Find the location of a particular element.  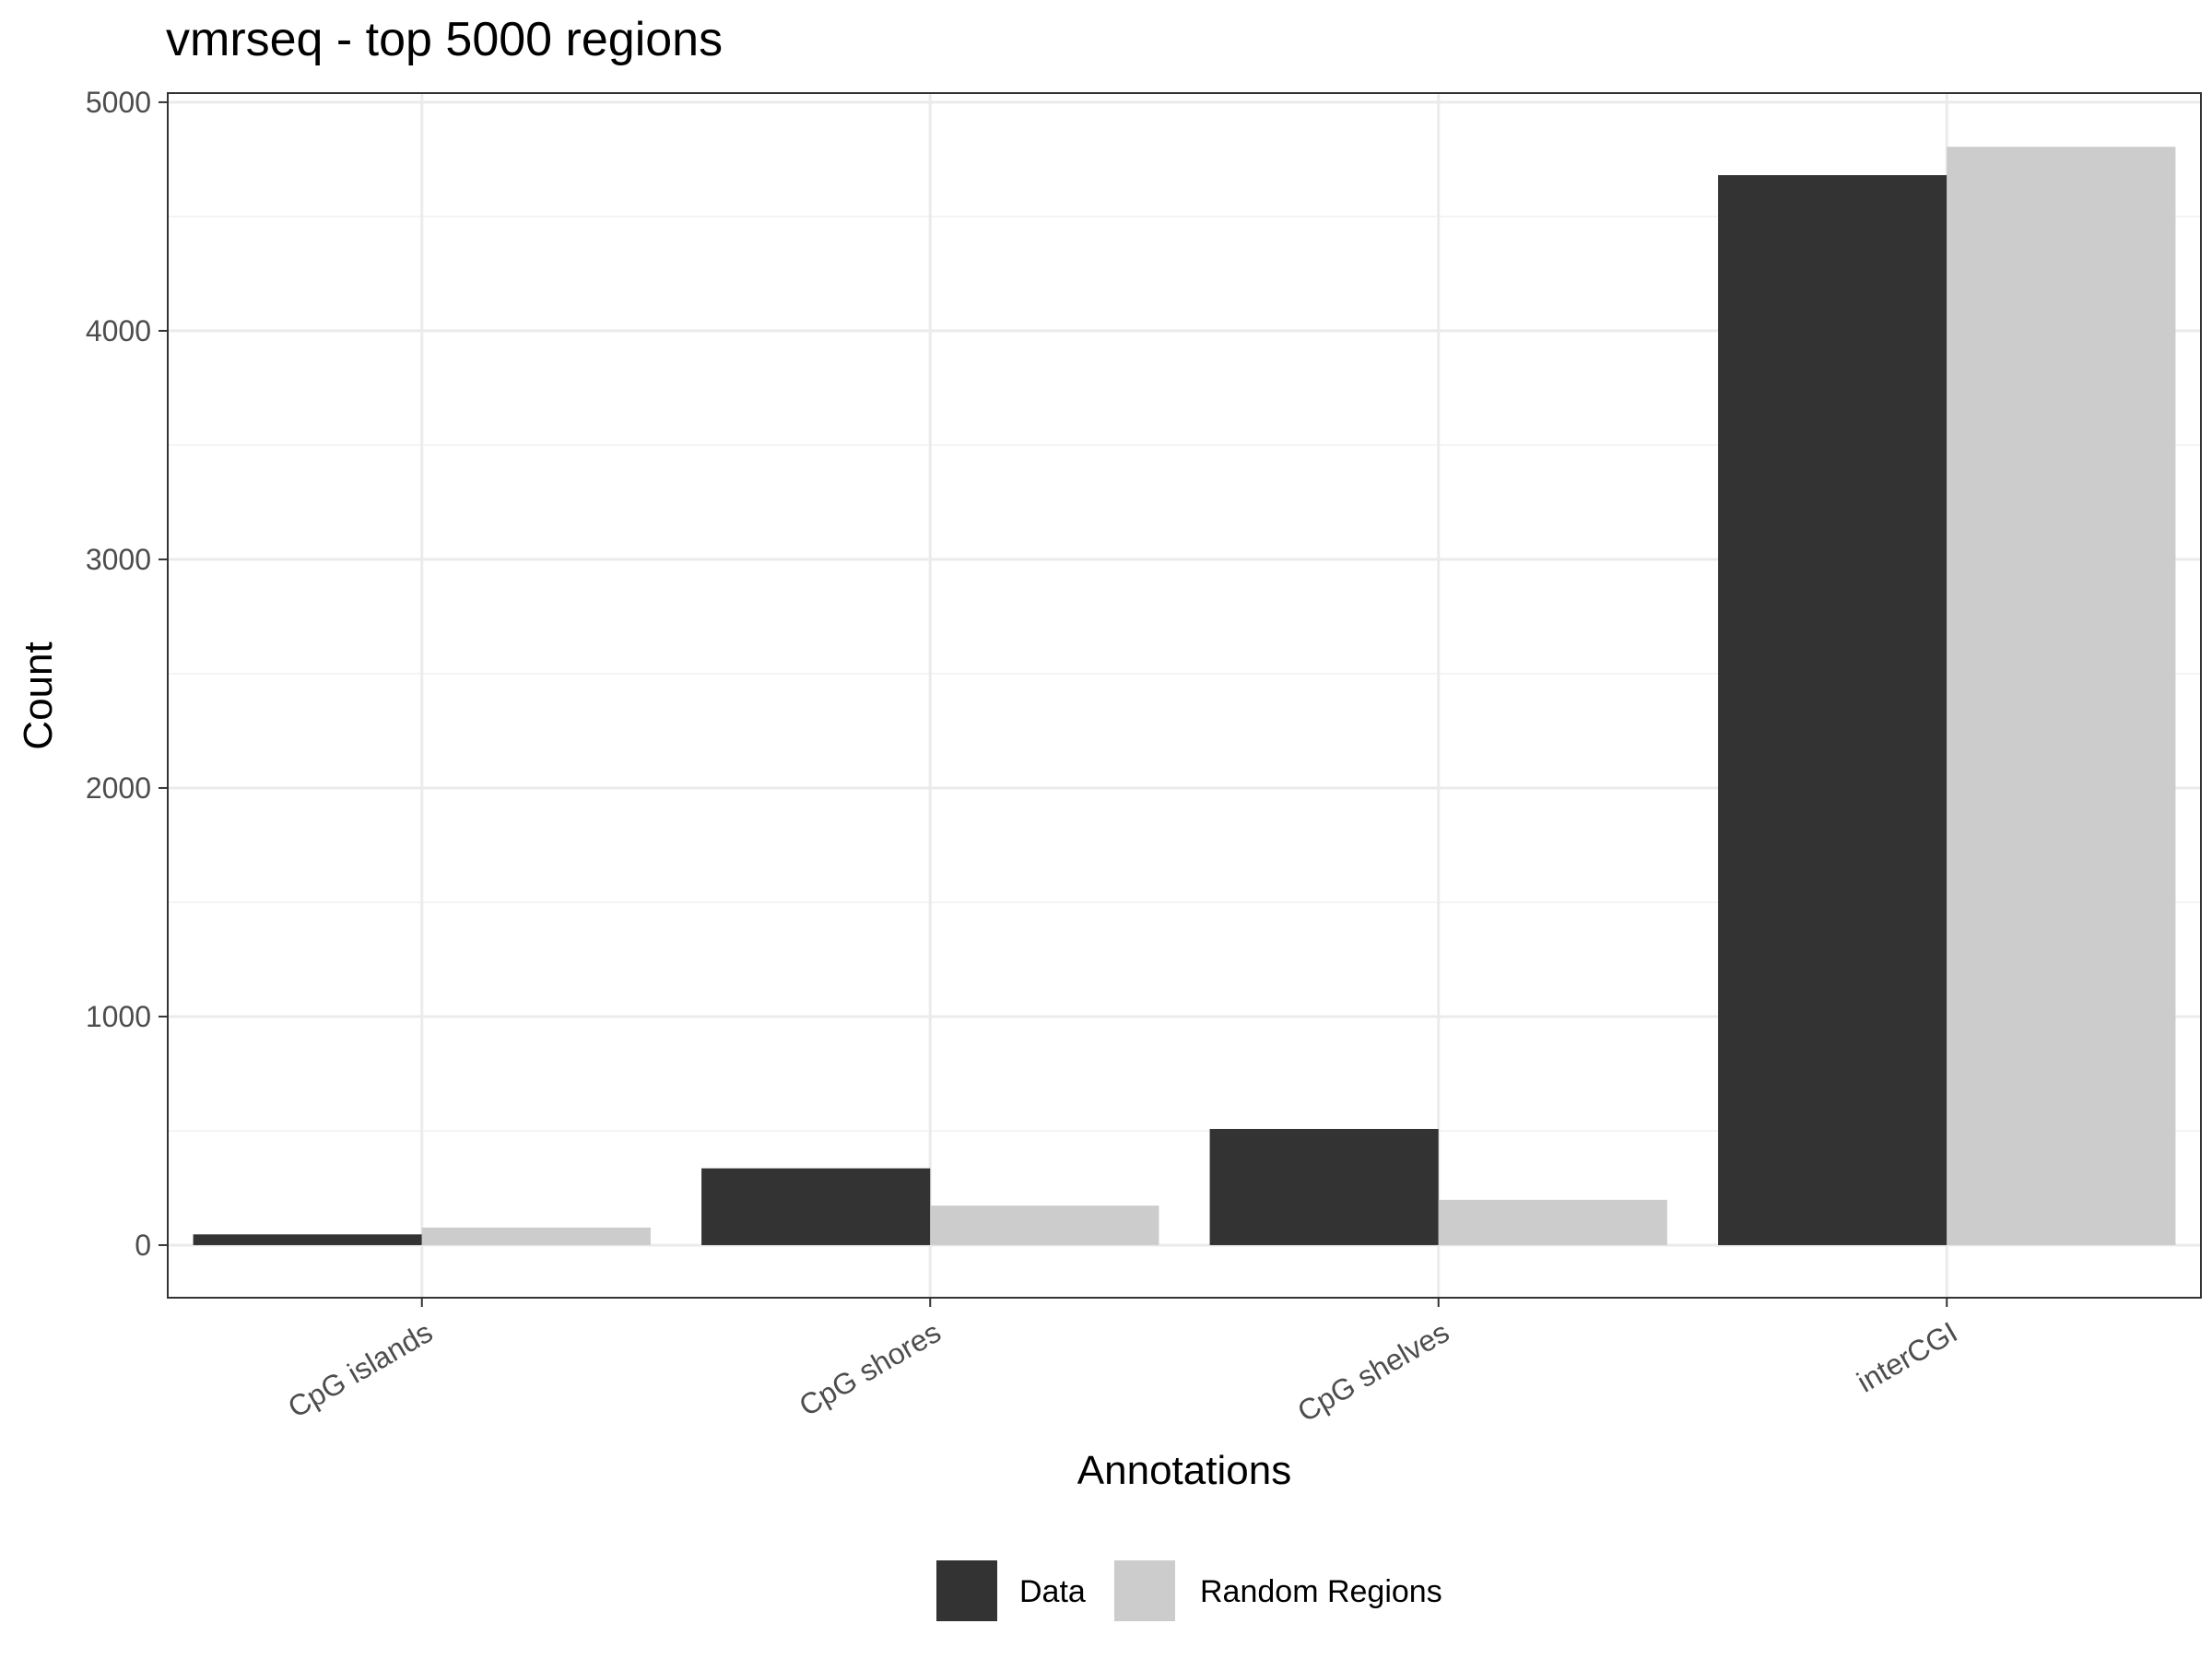

legend-key-random-regions is located at coordinates (1144, 1590).